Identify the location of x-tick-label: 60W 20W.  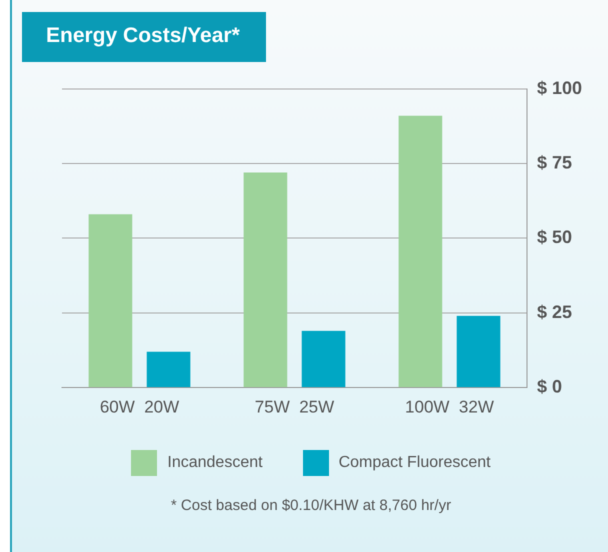
(140, 406).